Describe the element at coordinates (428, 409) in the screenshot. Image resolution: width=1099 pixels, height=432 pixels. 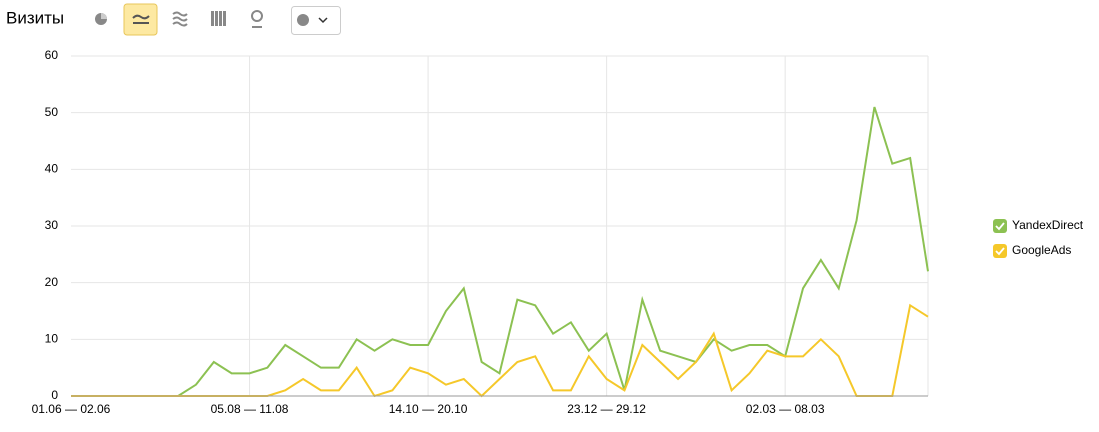
I see `x-tick-label: 14.10 — 20.10` at that location.